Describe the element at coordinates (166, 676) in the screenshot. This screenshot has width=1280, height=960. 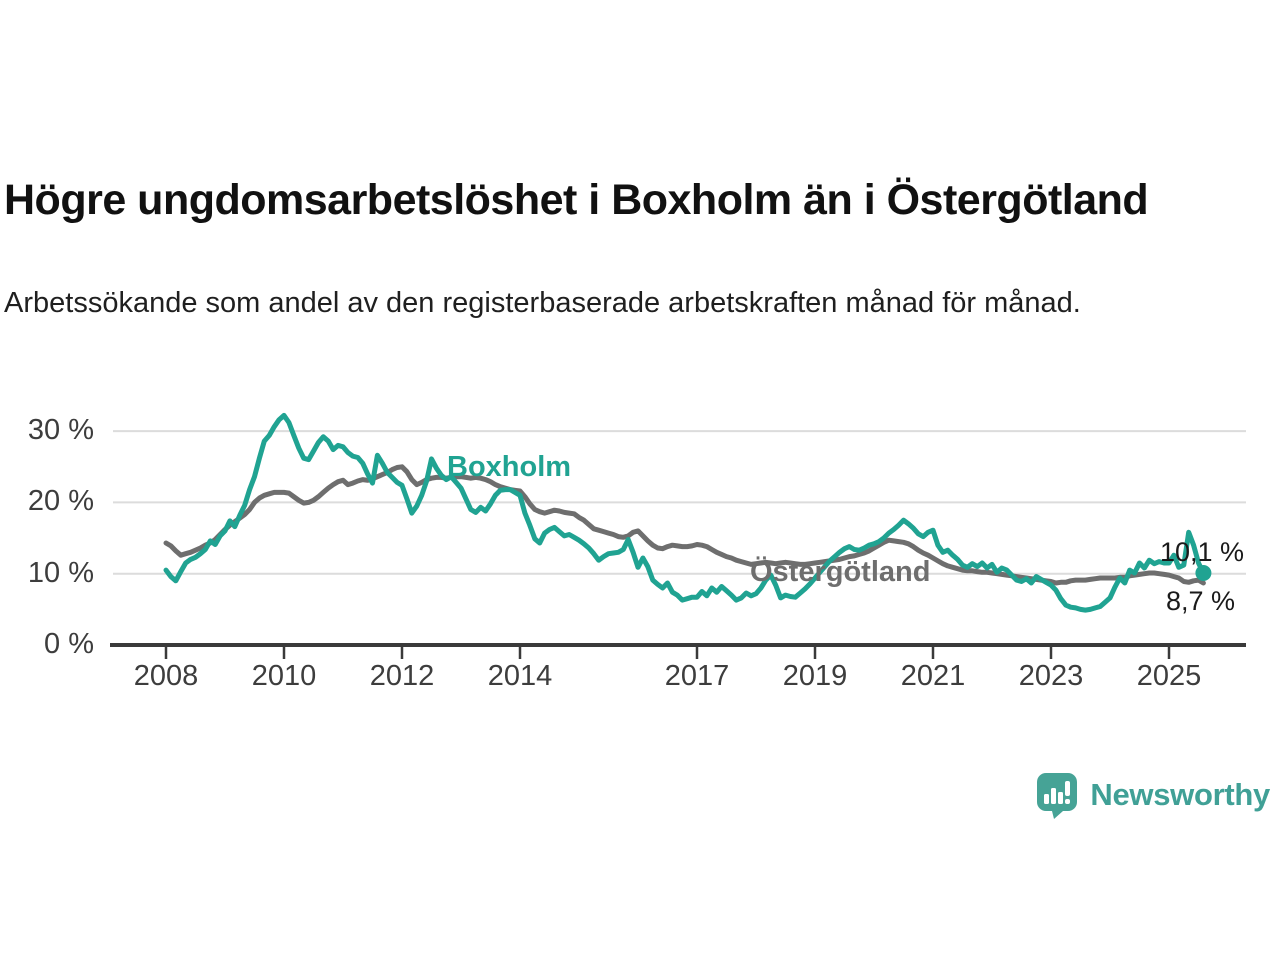
I see `x-axis-label: 2008` at that location.